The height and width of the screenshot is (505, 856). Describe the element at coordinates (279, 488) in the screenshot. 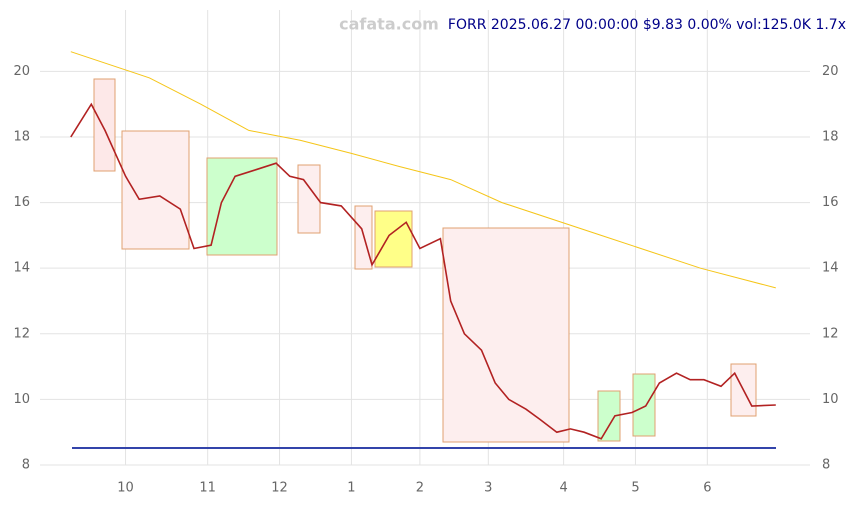

I see `x-tick-label: 12` at that location.